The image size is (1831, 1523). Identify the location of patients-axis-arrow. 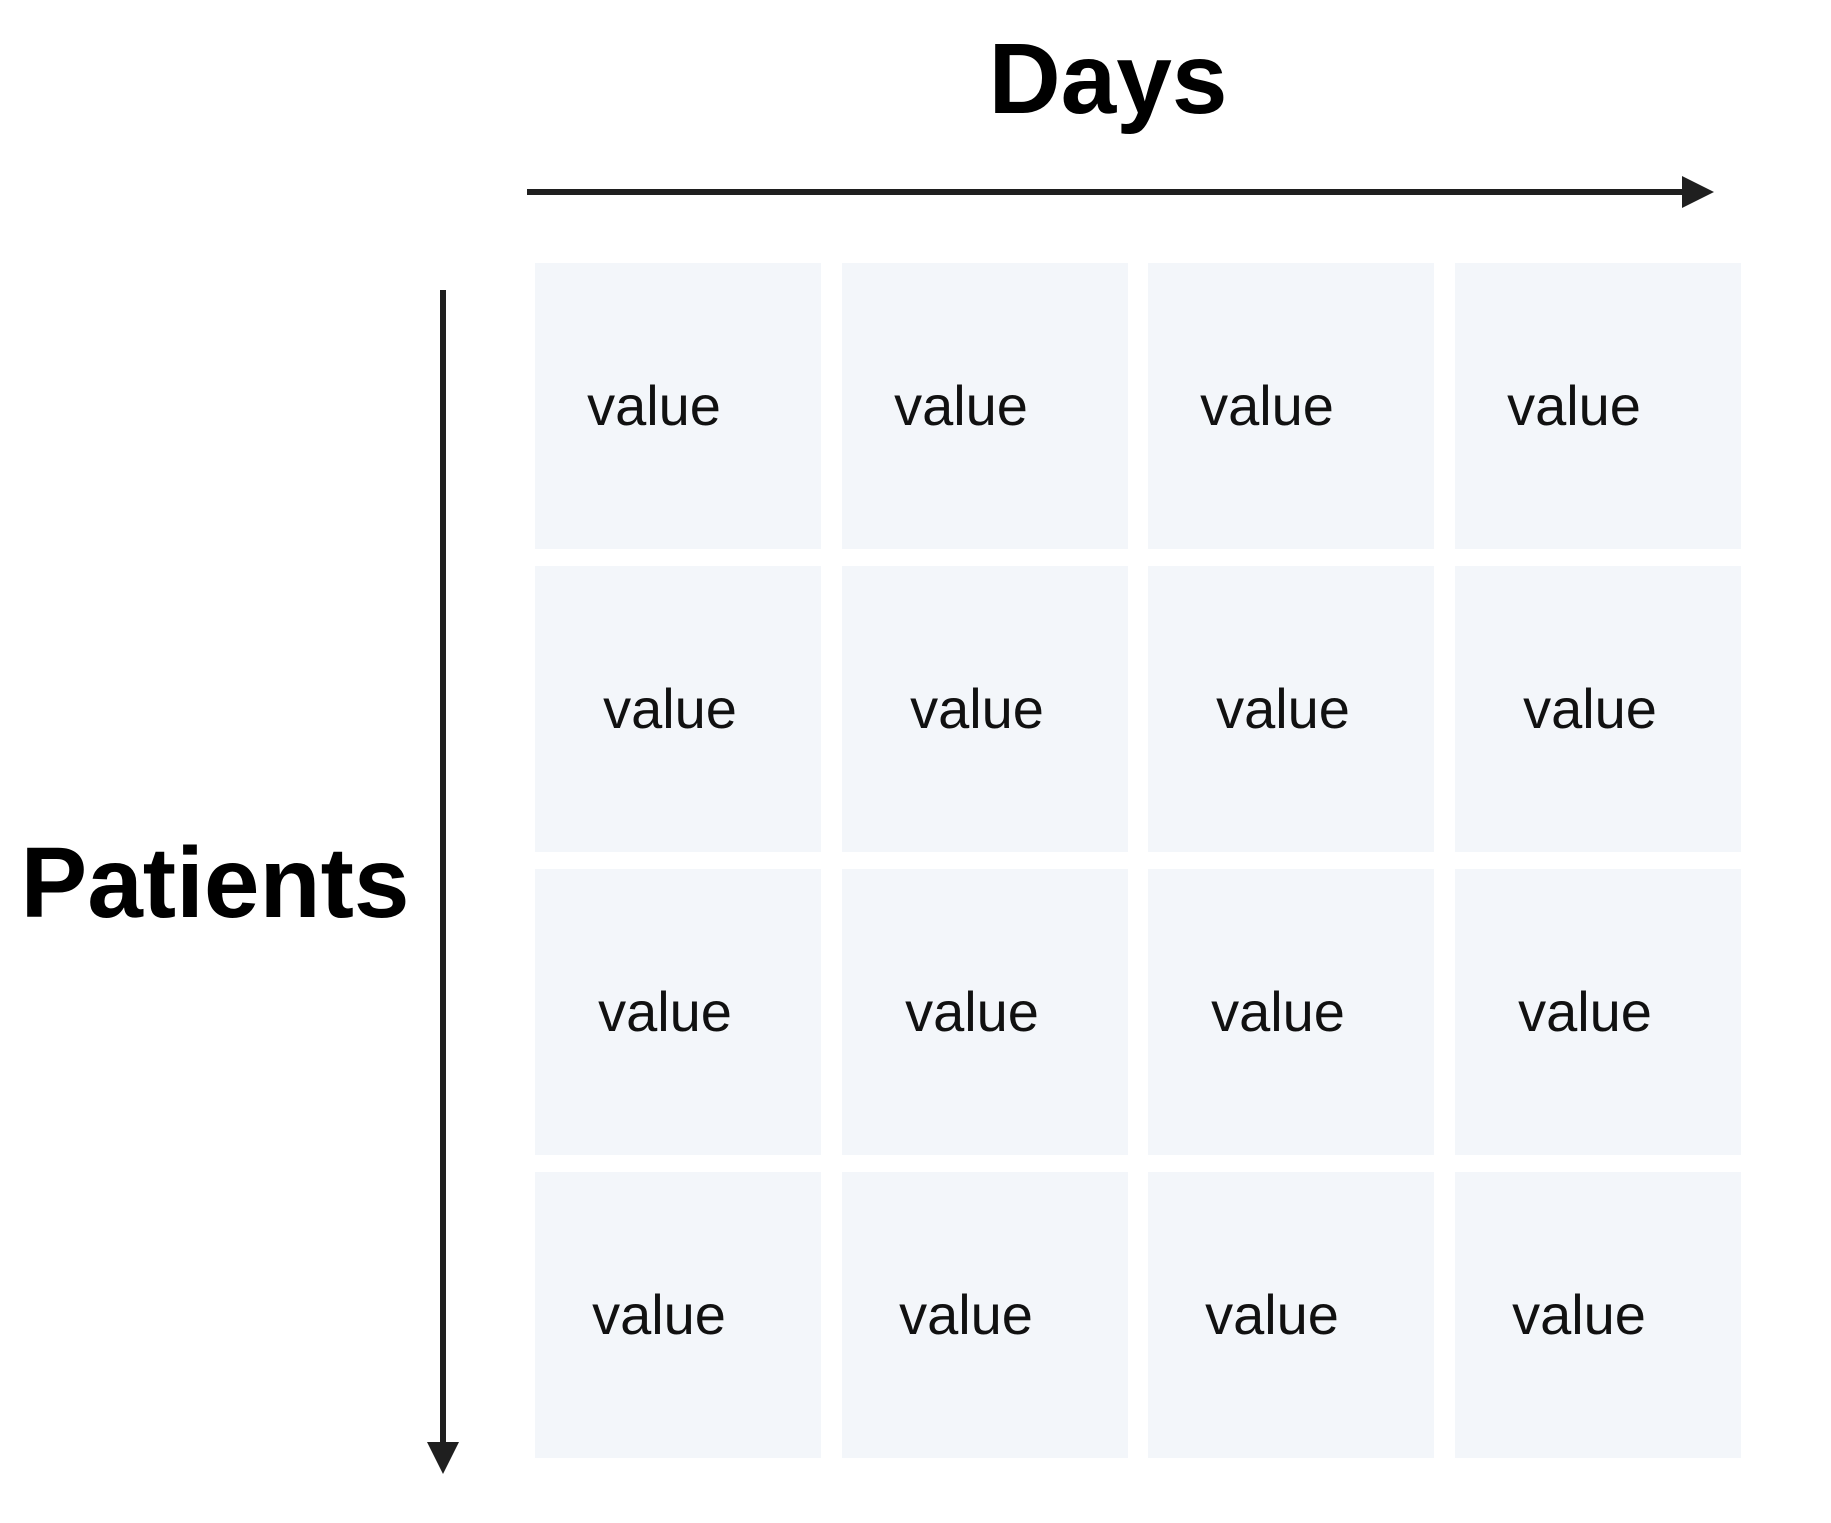
(443, 882).